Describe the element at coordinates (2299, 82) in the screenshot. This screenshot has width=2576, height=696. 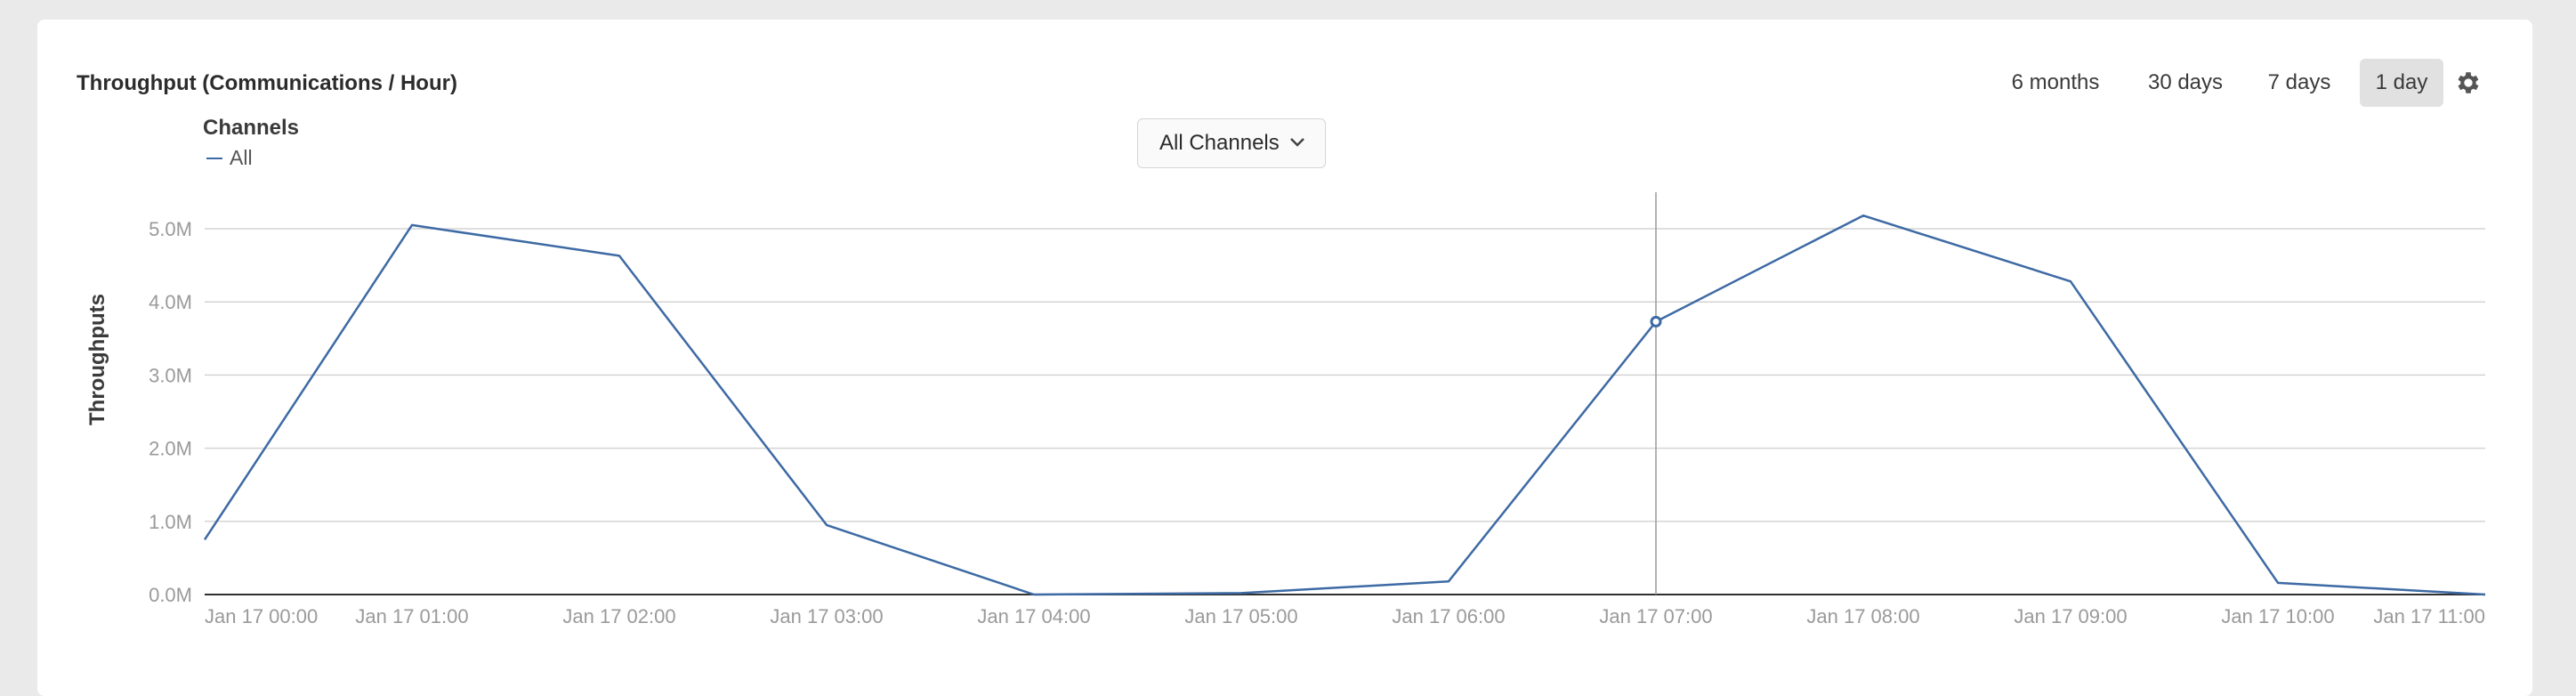
I see `range-7-days-button: 7 days` at that location.